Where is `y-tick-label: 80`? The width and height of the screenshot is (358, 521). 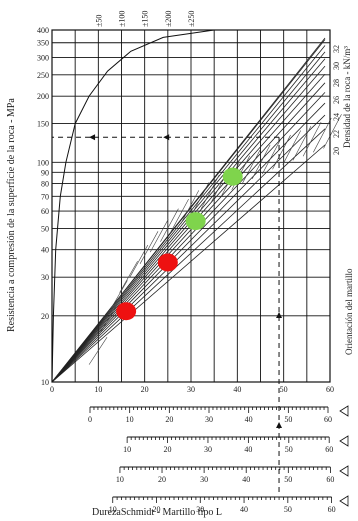 y-tick-label: 80 is located at coordinates (45, 184).